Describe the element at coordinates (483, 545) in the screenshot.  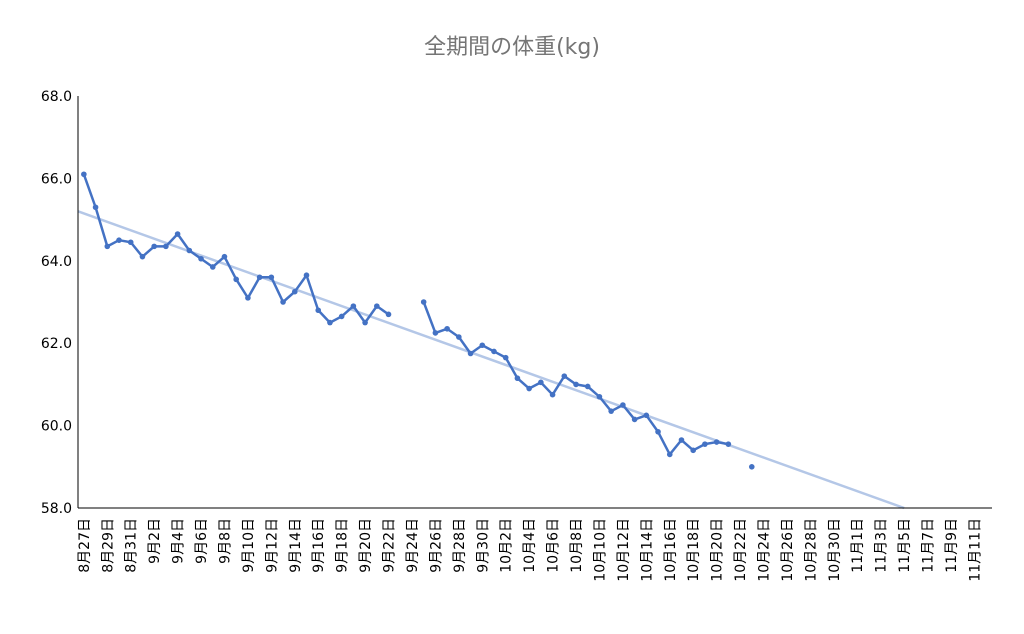
I see `x-tick-label: 9月30日` at that location.